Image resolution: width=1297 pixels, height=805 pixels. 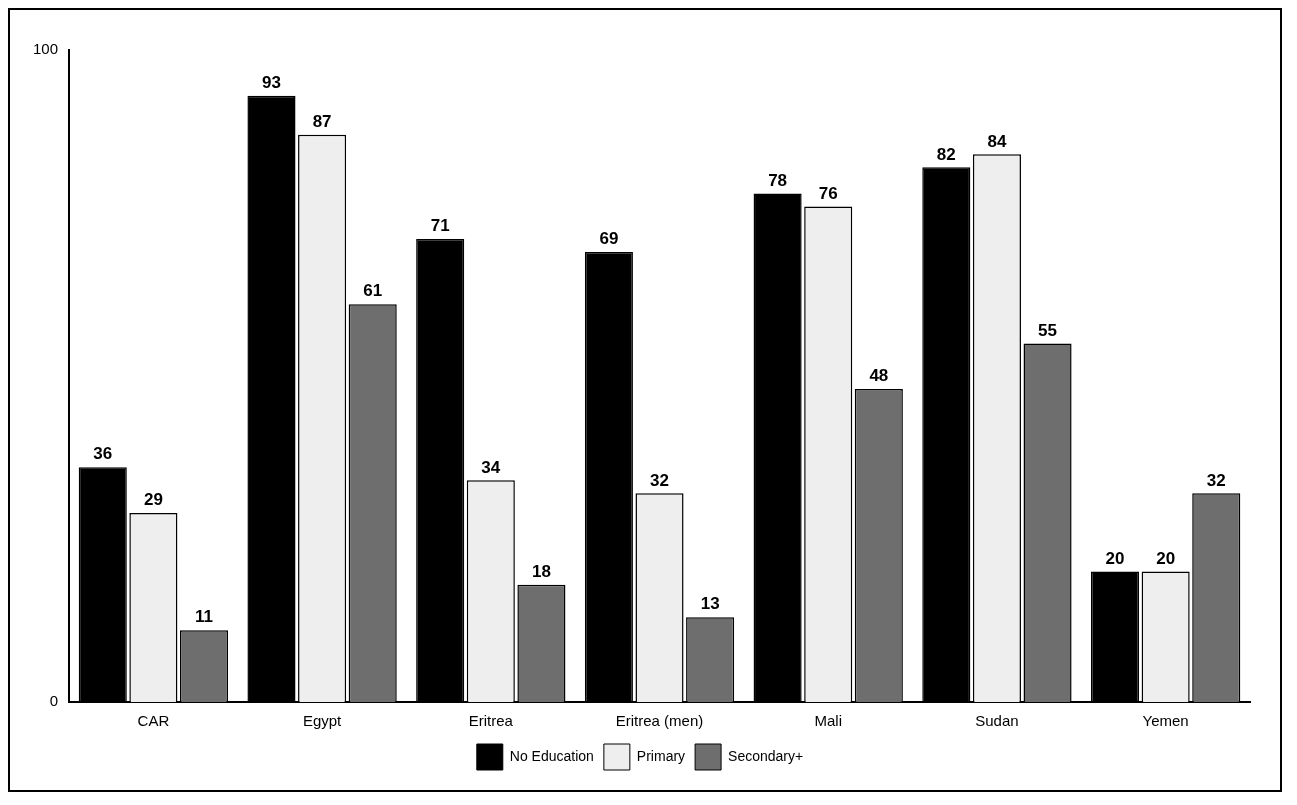 I want to click on data-label: 55, so click(x=1048, y=330).